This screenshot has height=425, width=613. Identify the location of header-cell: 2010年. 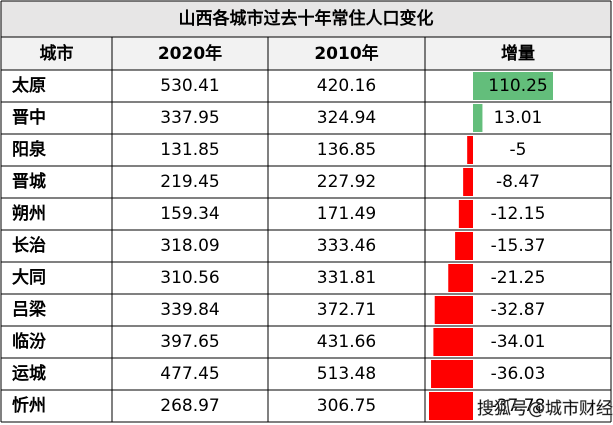
(346, 53).